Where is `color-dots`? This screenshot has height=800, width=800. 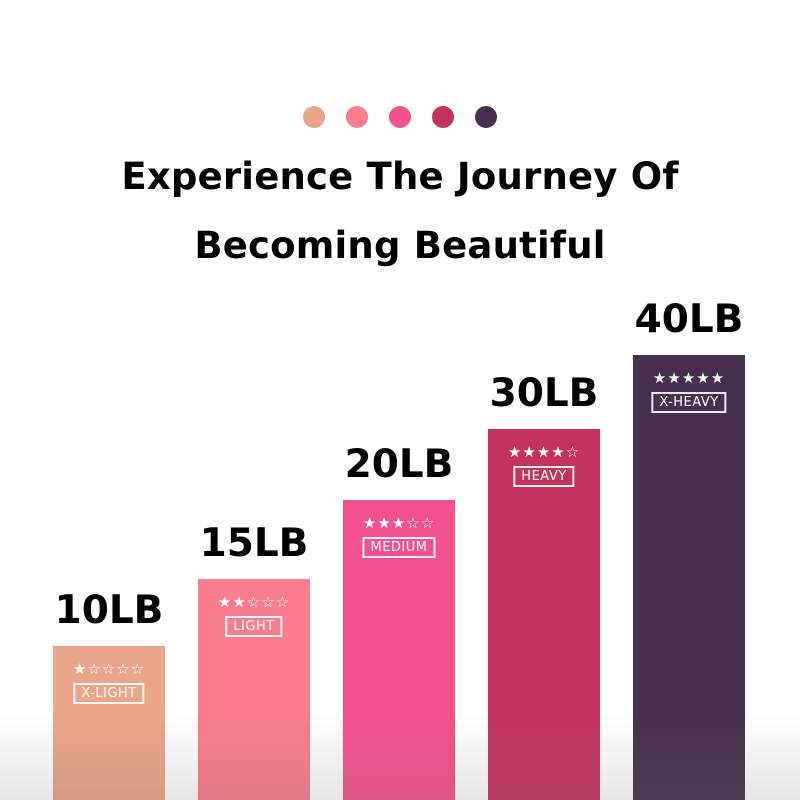
color-dots is located at coordinates (400, 117).